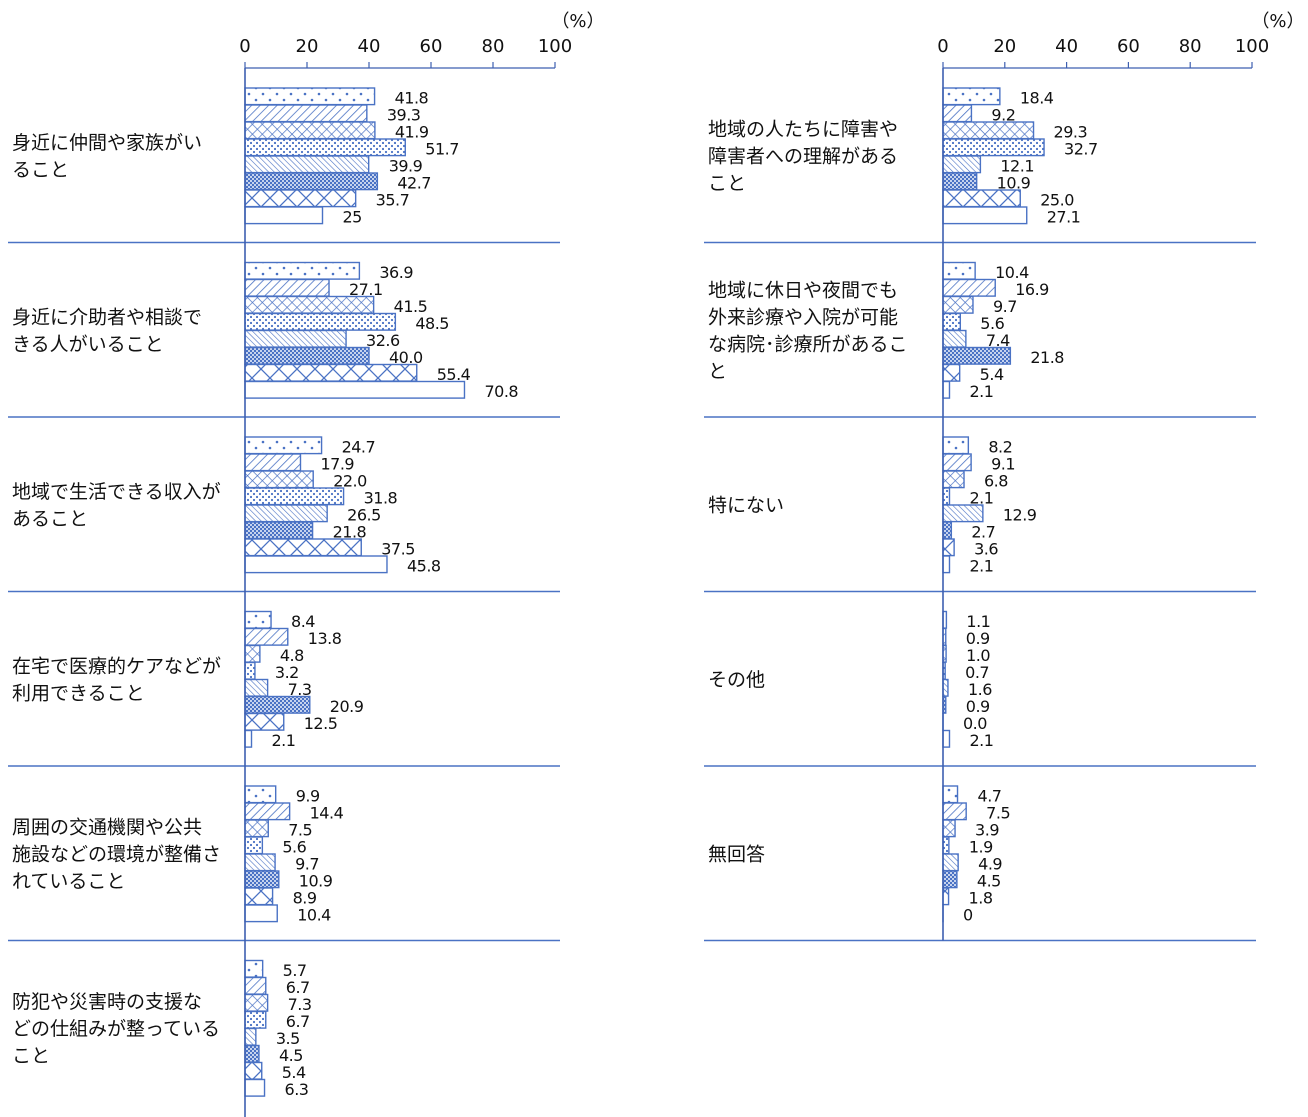  I want to click on bar-value-label: 25.0, so click(1057, 200).